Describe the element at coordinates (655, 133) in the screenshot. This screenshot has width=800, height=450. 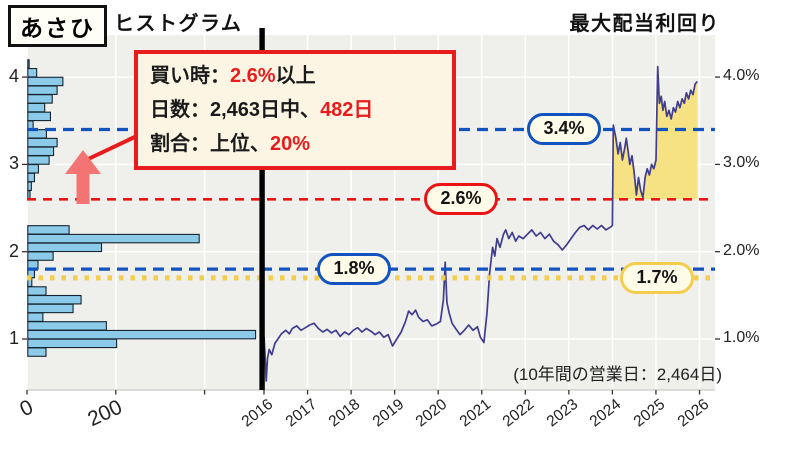
I see `buy-zone-area` at that location.